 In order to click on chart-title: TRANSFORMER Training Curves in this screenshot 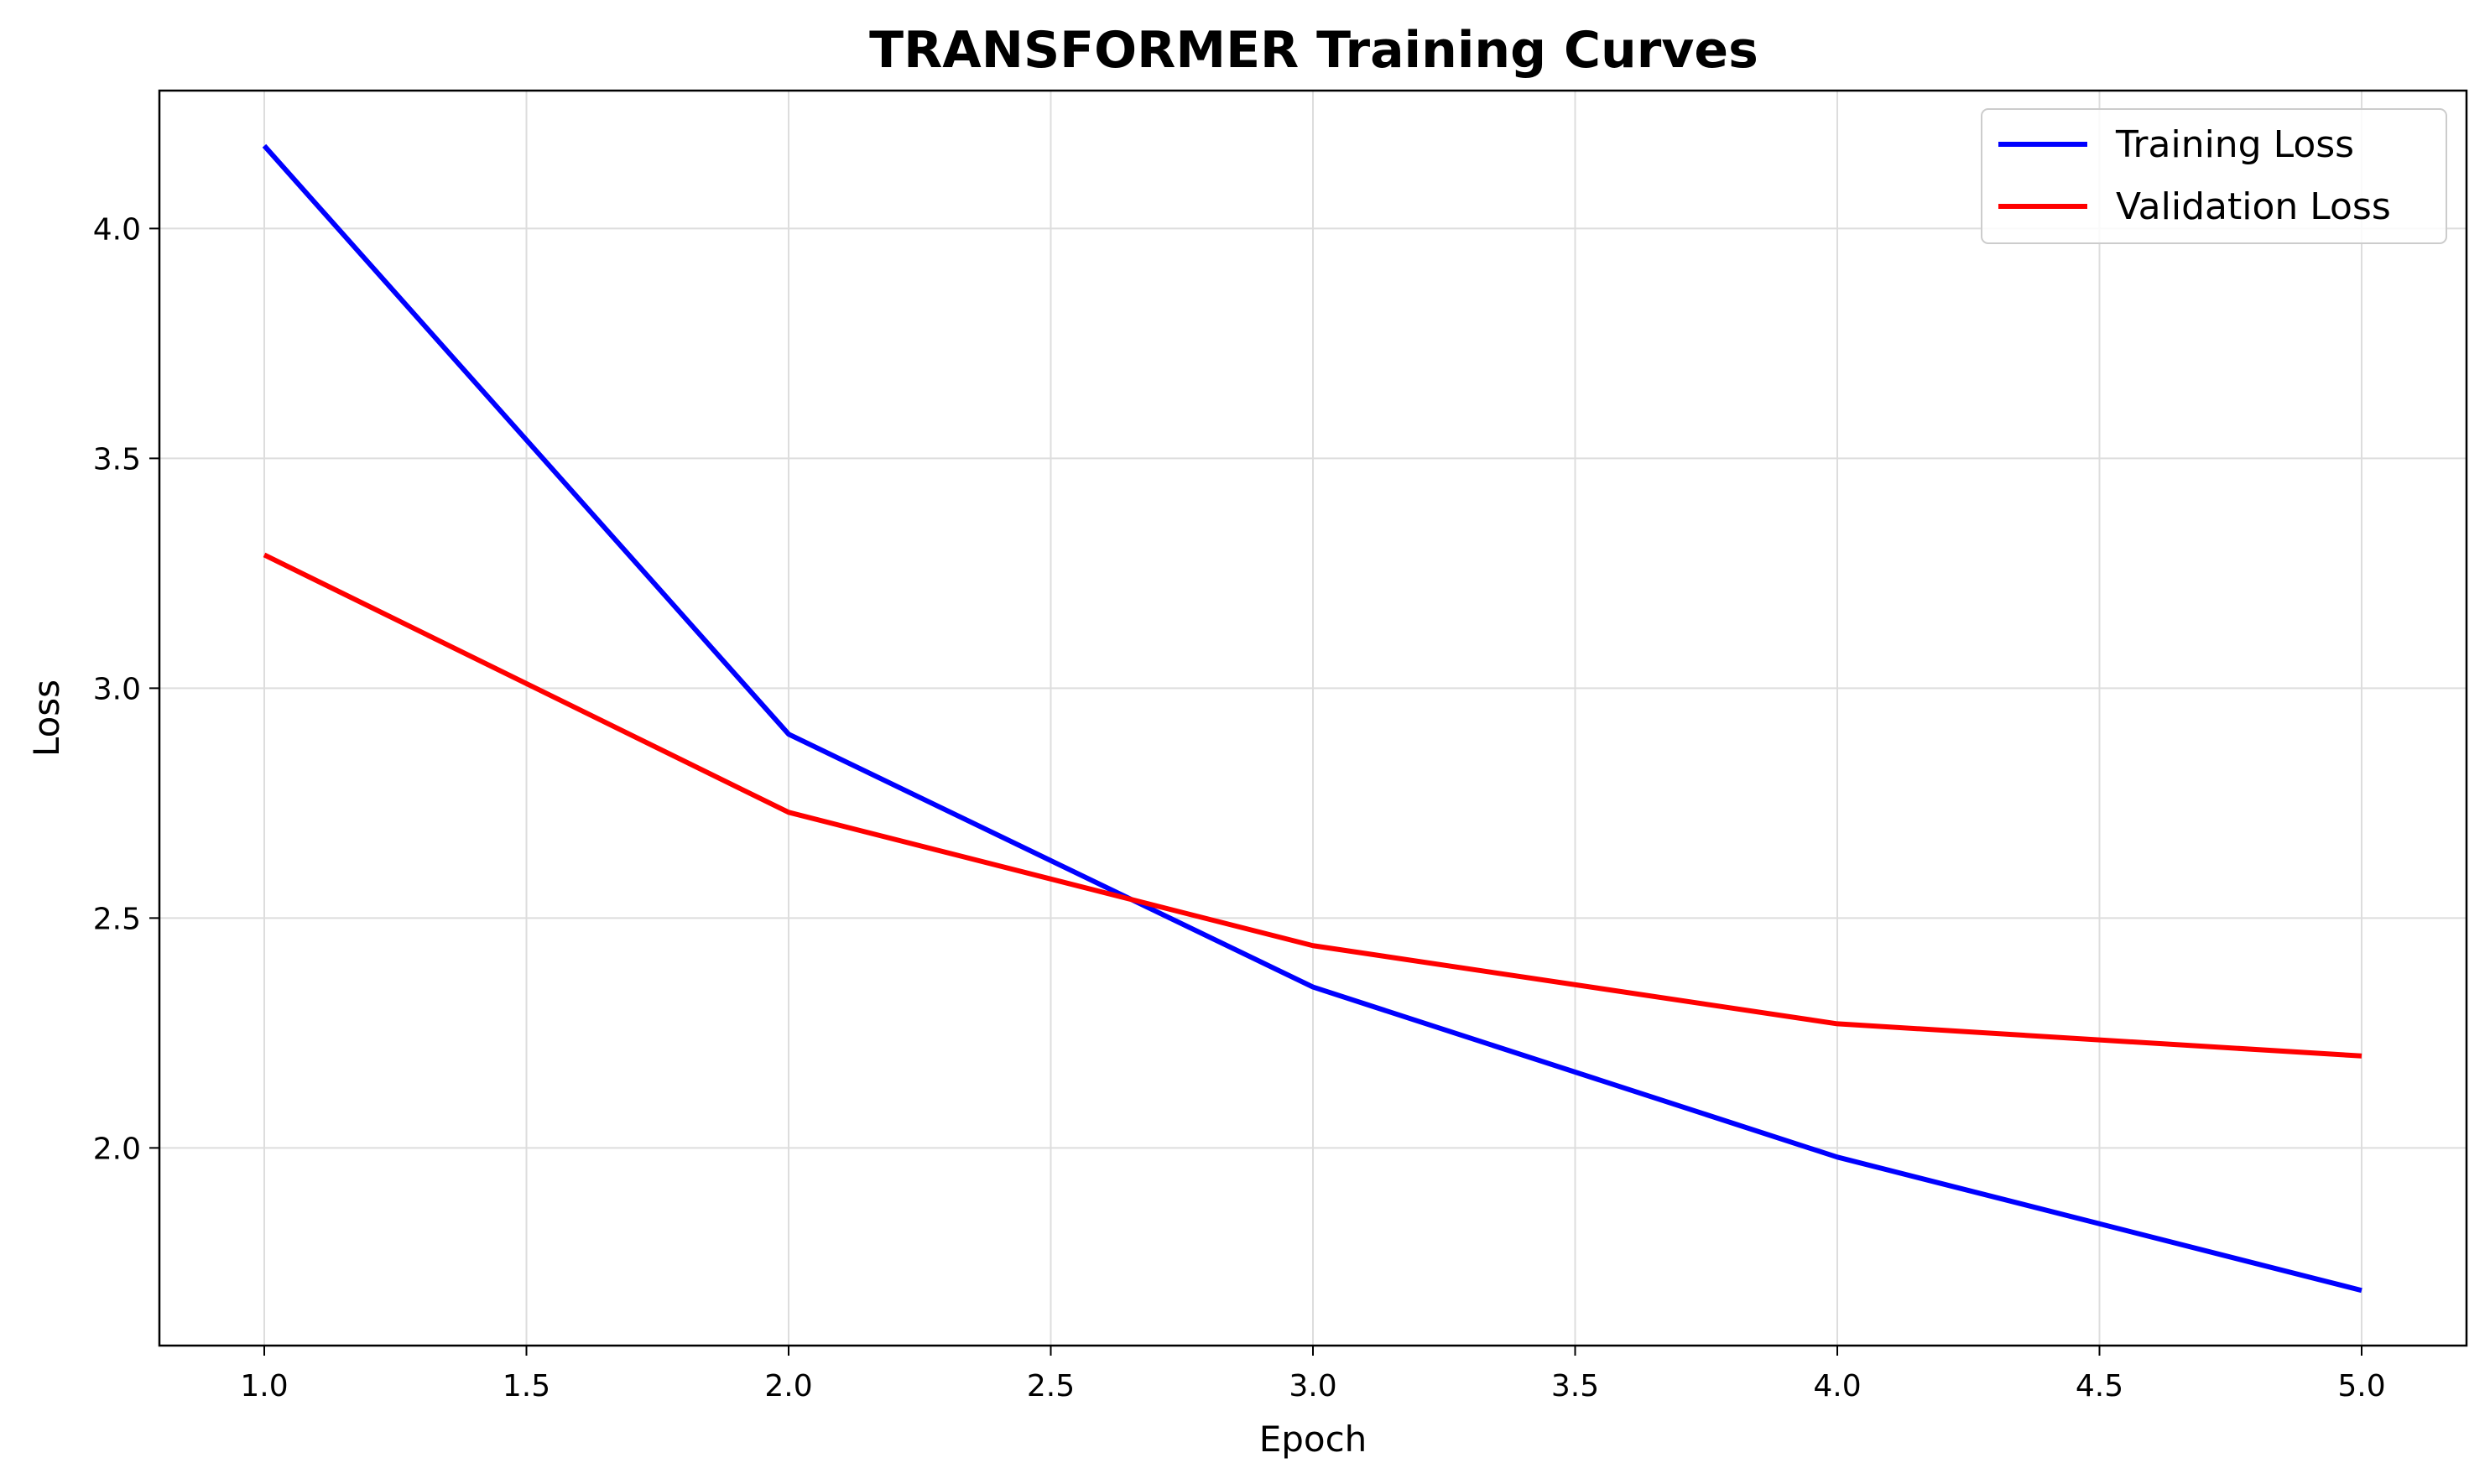, I will do `click(1313, 50)`.